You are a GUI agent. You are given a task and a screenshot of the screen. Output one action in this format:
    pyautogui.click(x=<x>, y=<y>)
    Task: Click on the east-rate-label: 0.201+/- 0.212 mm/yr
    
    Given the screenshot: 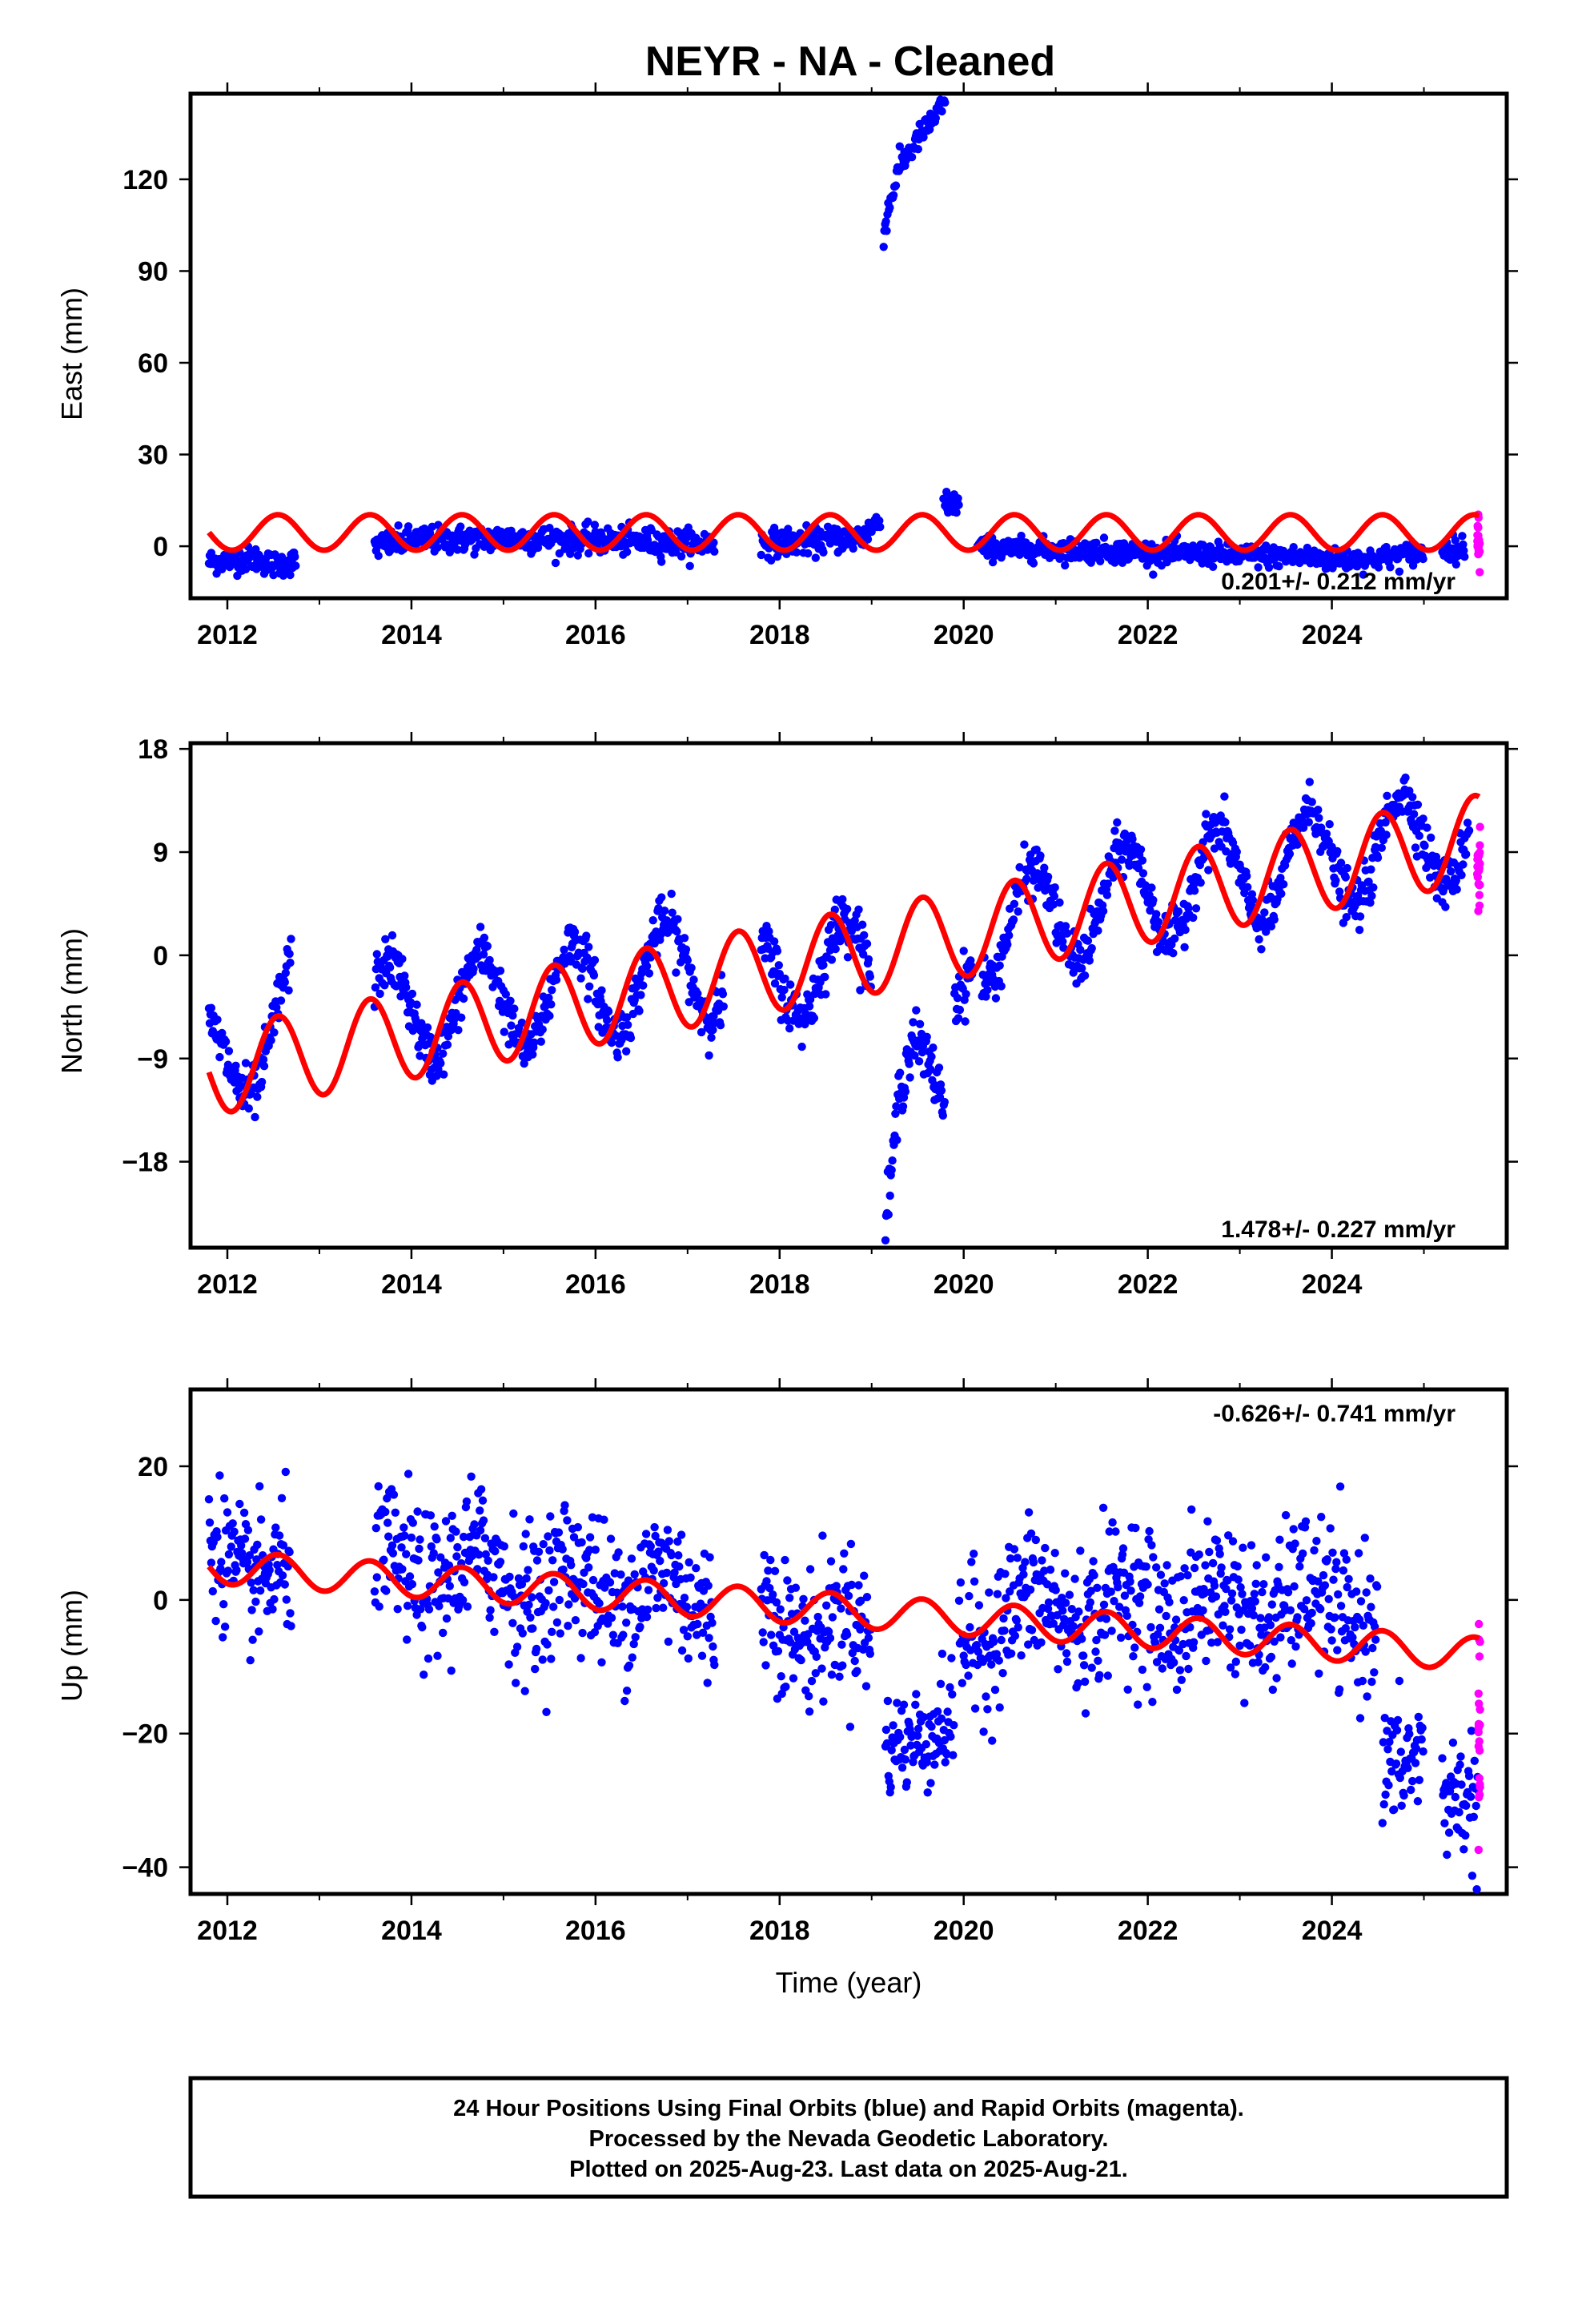 What is the action you would take?
    pyautogui.click(x=1338, y=582)
    